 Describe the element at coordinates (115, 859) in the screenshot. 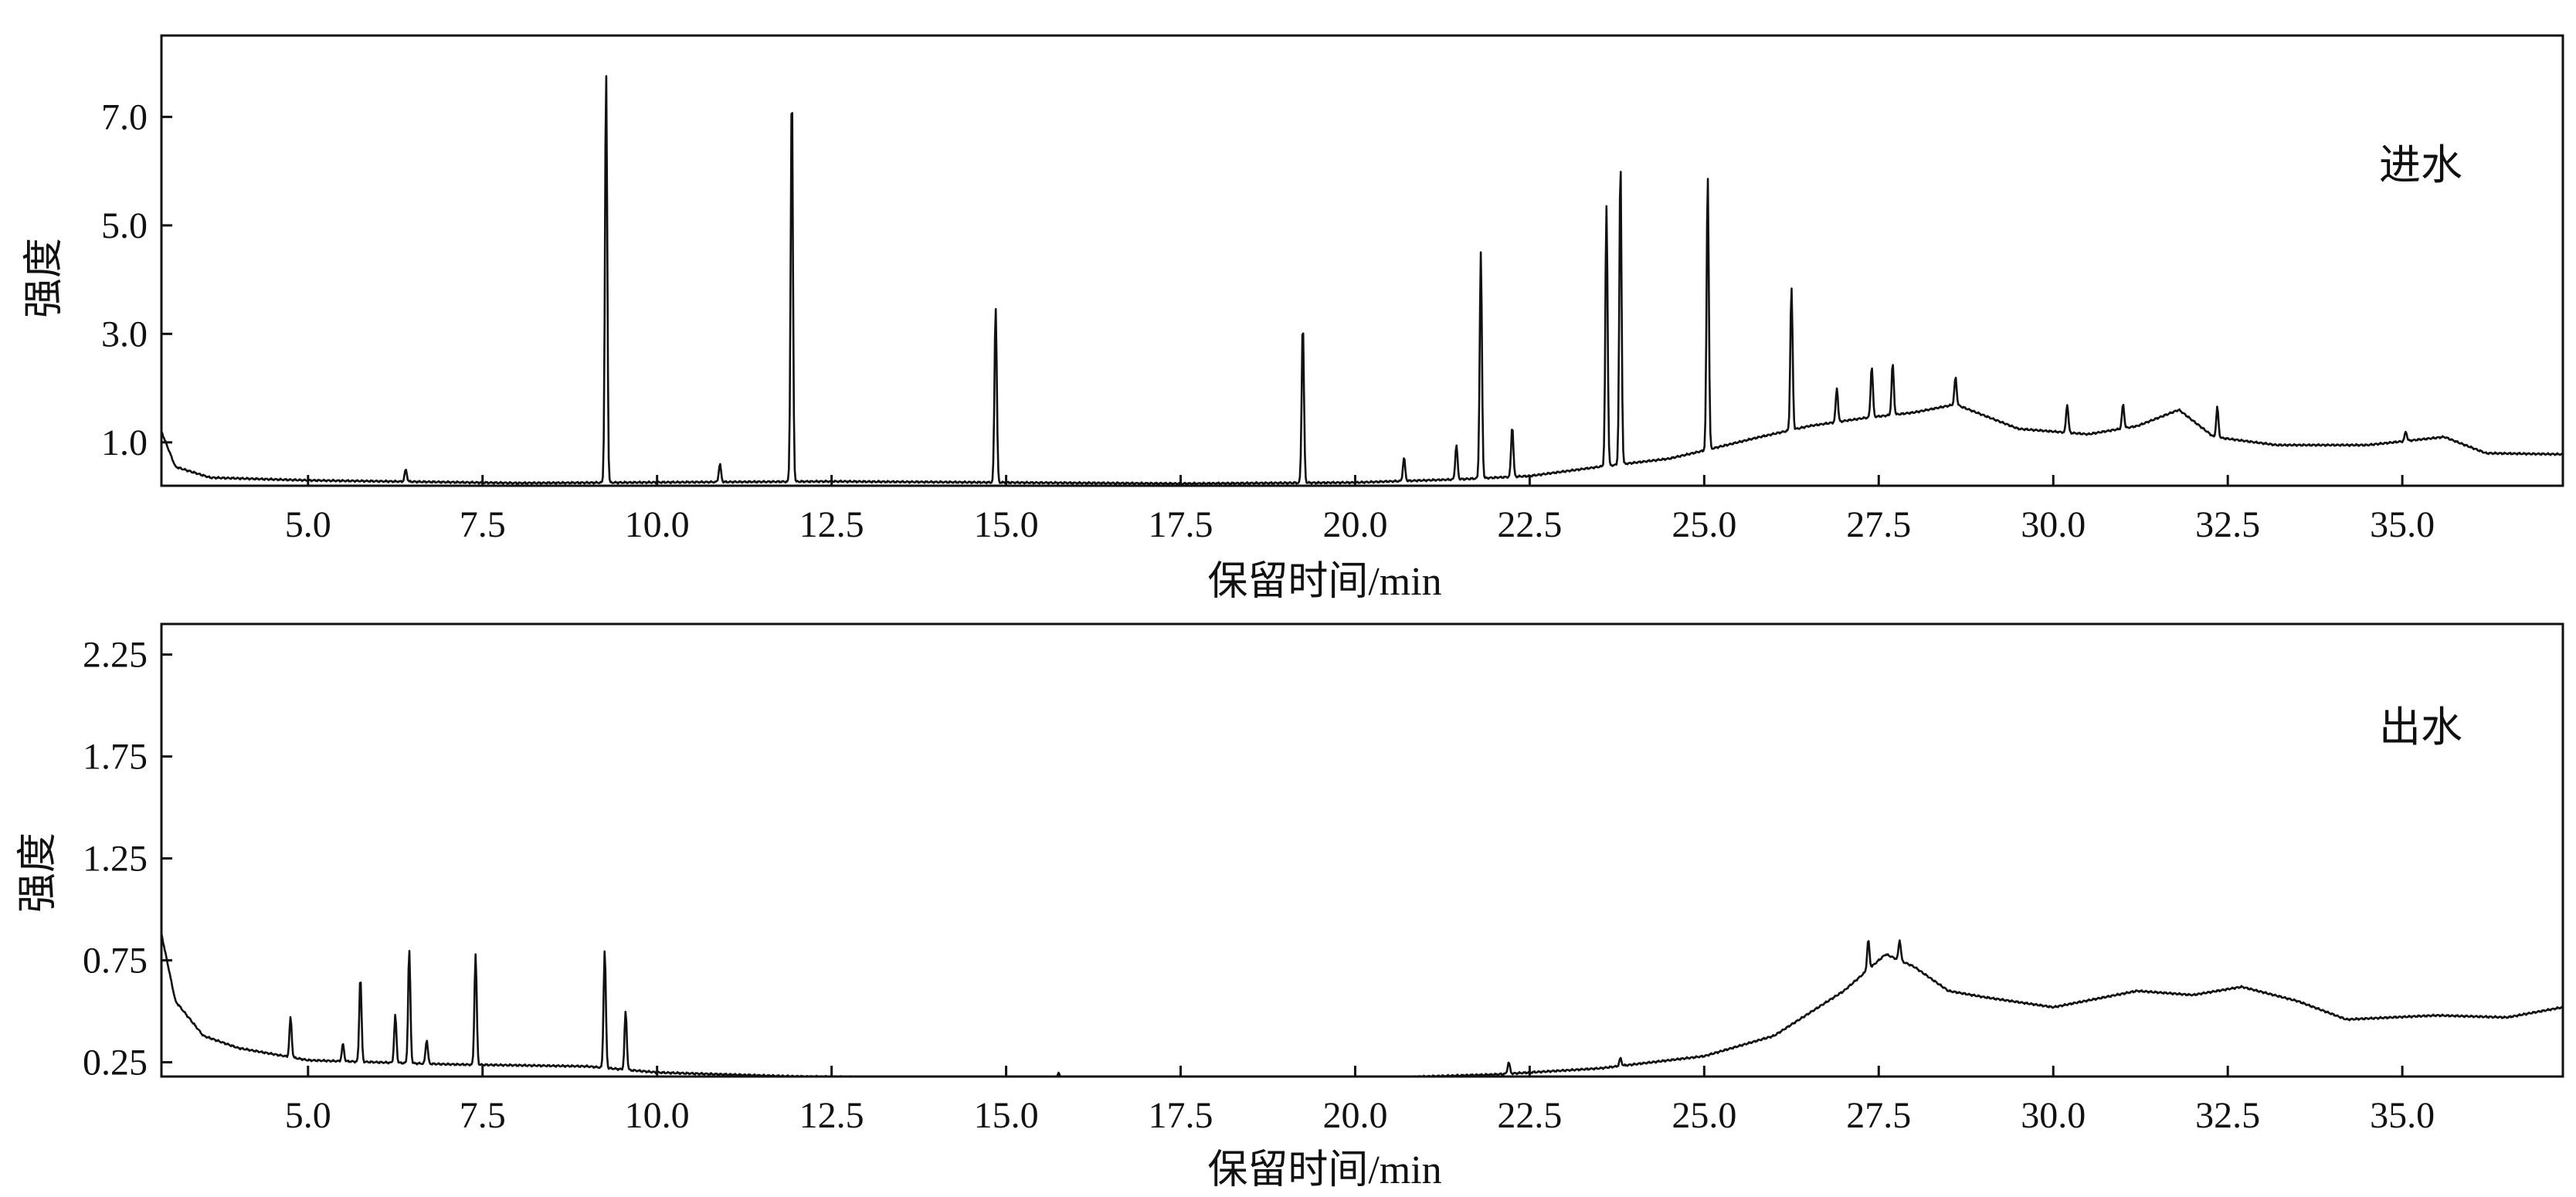

I see `y-tick-label-effluent: 1.25` at that location.